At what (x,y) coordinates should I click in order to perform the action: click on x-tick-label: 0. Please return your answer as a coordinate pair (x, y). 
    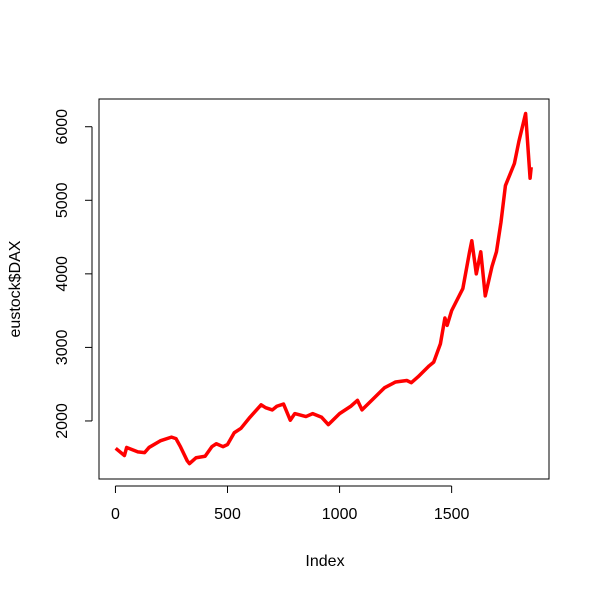
    Looking at the image, I should click on (115, 514).